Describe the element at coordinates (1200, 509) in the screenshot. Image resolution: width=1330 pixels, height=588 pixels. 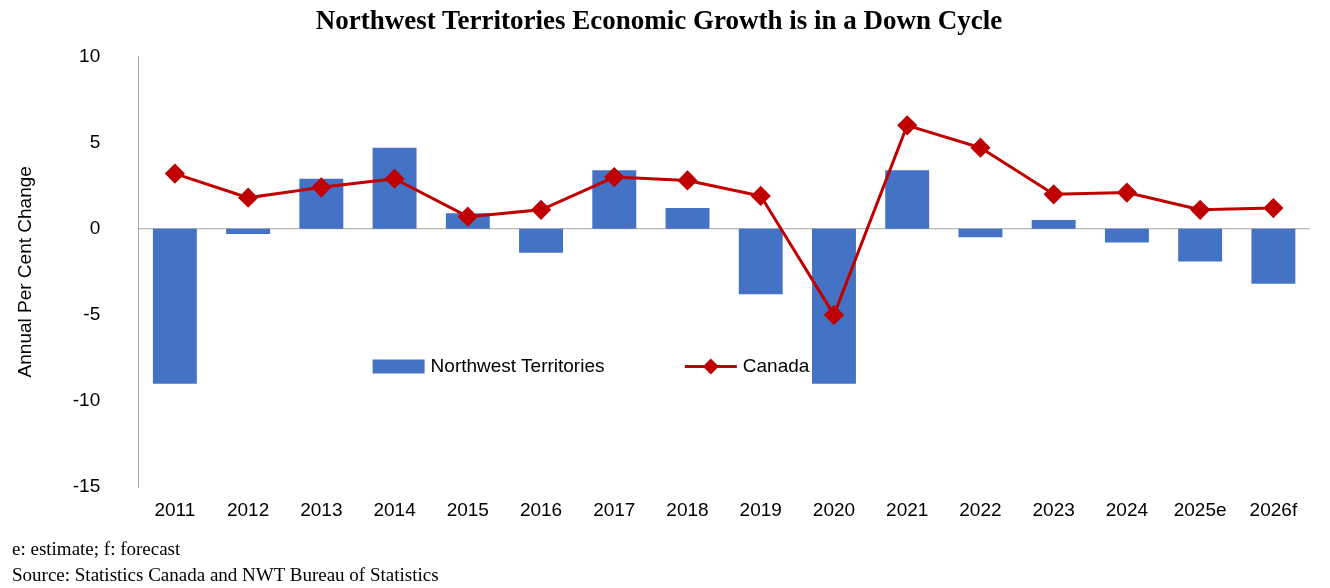
I see `x-tick-label: 2025e` at that location.